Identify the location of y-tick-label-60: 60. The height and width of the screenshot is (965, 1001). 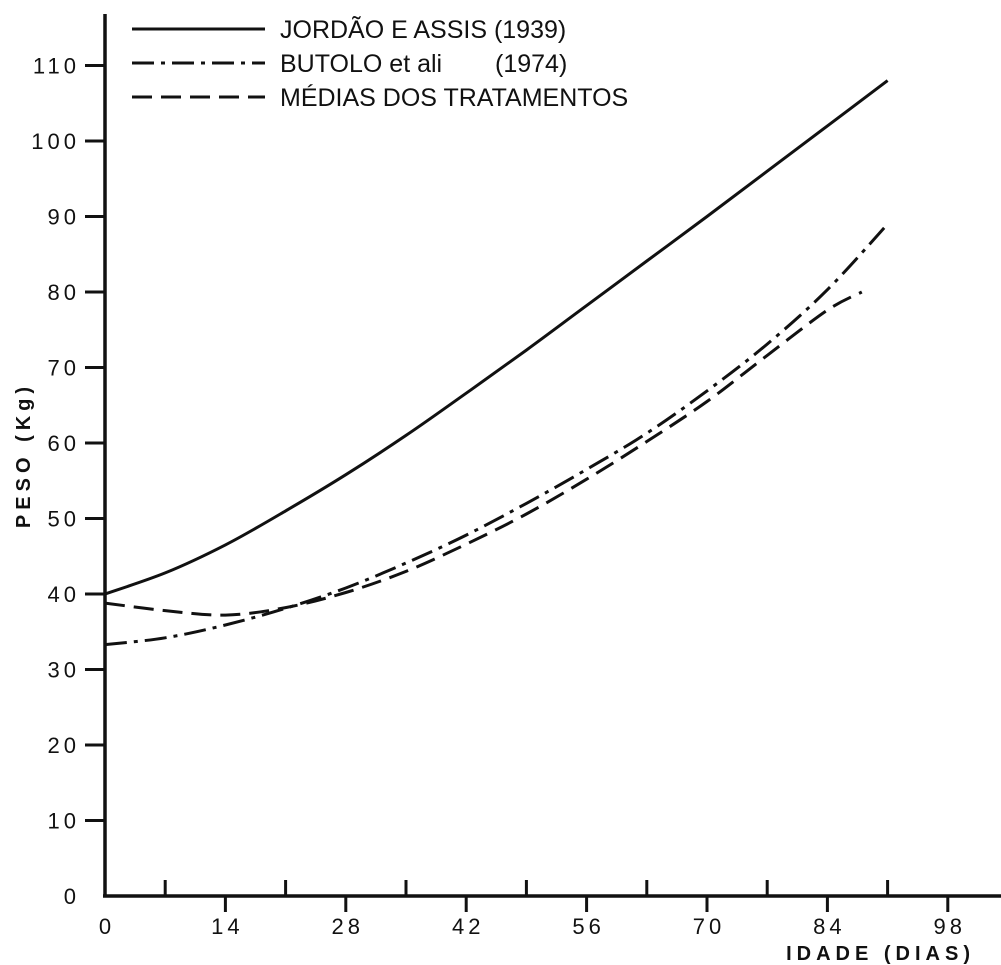
(64, 443).